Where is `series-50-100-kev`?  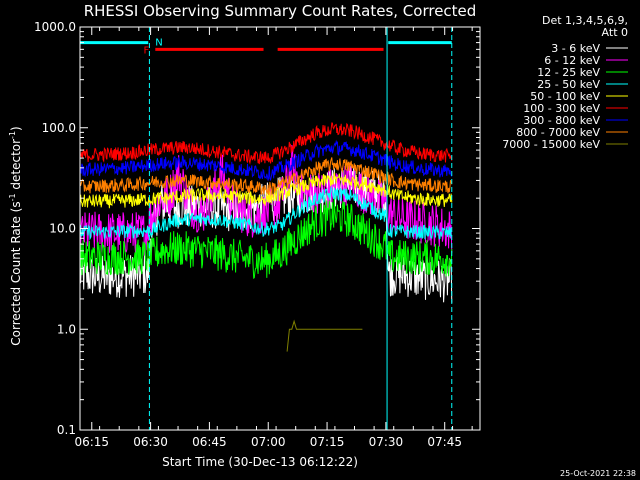 series-50-100-kev is located at coordinates (266, 190).